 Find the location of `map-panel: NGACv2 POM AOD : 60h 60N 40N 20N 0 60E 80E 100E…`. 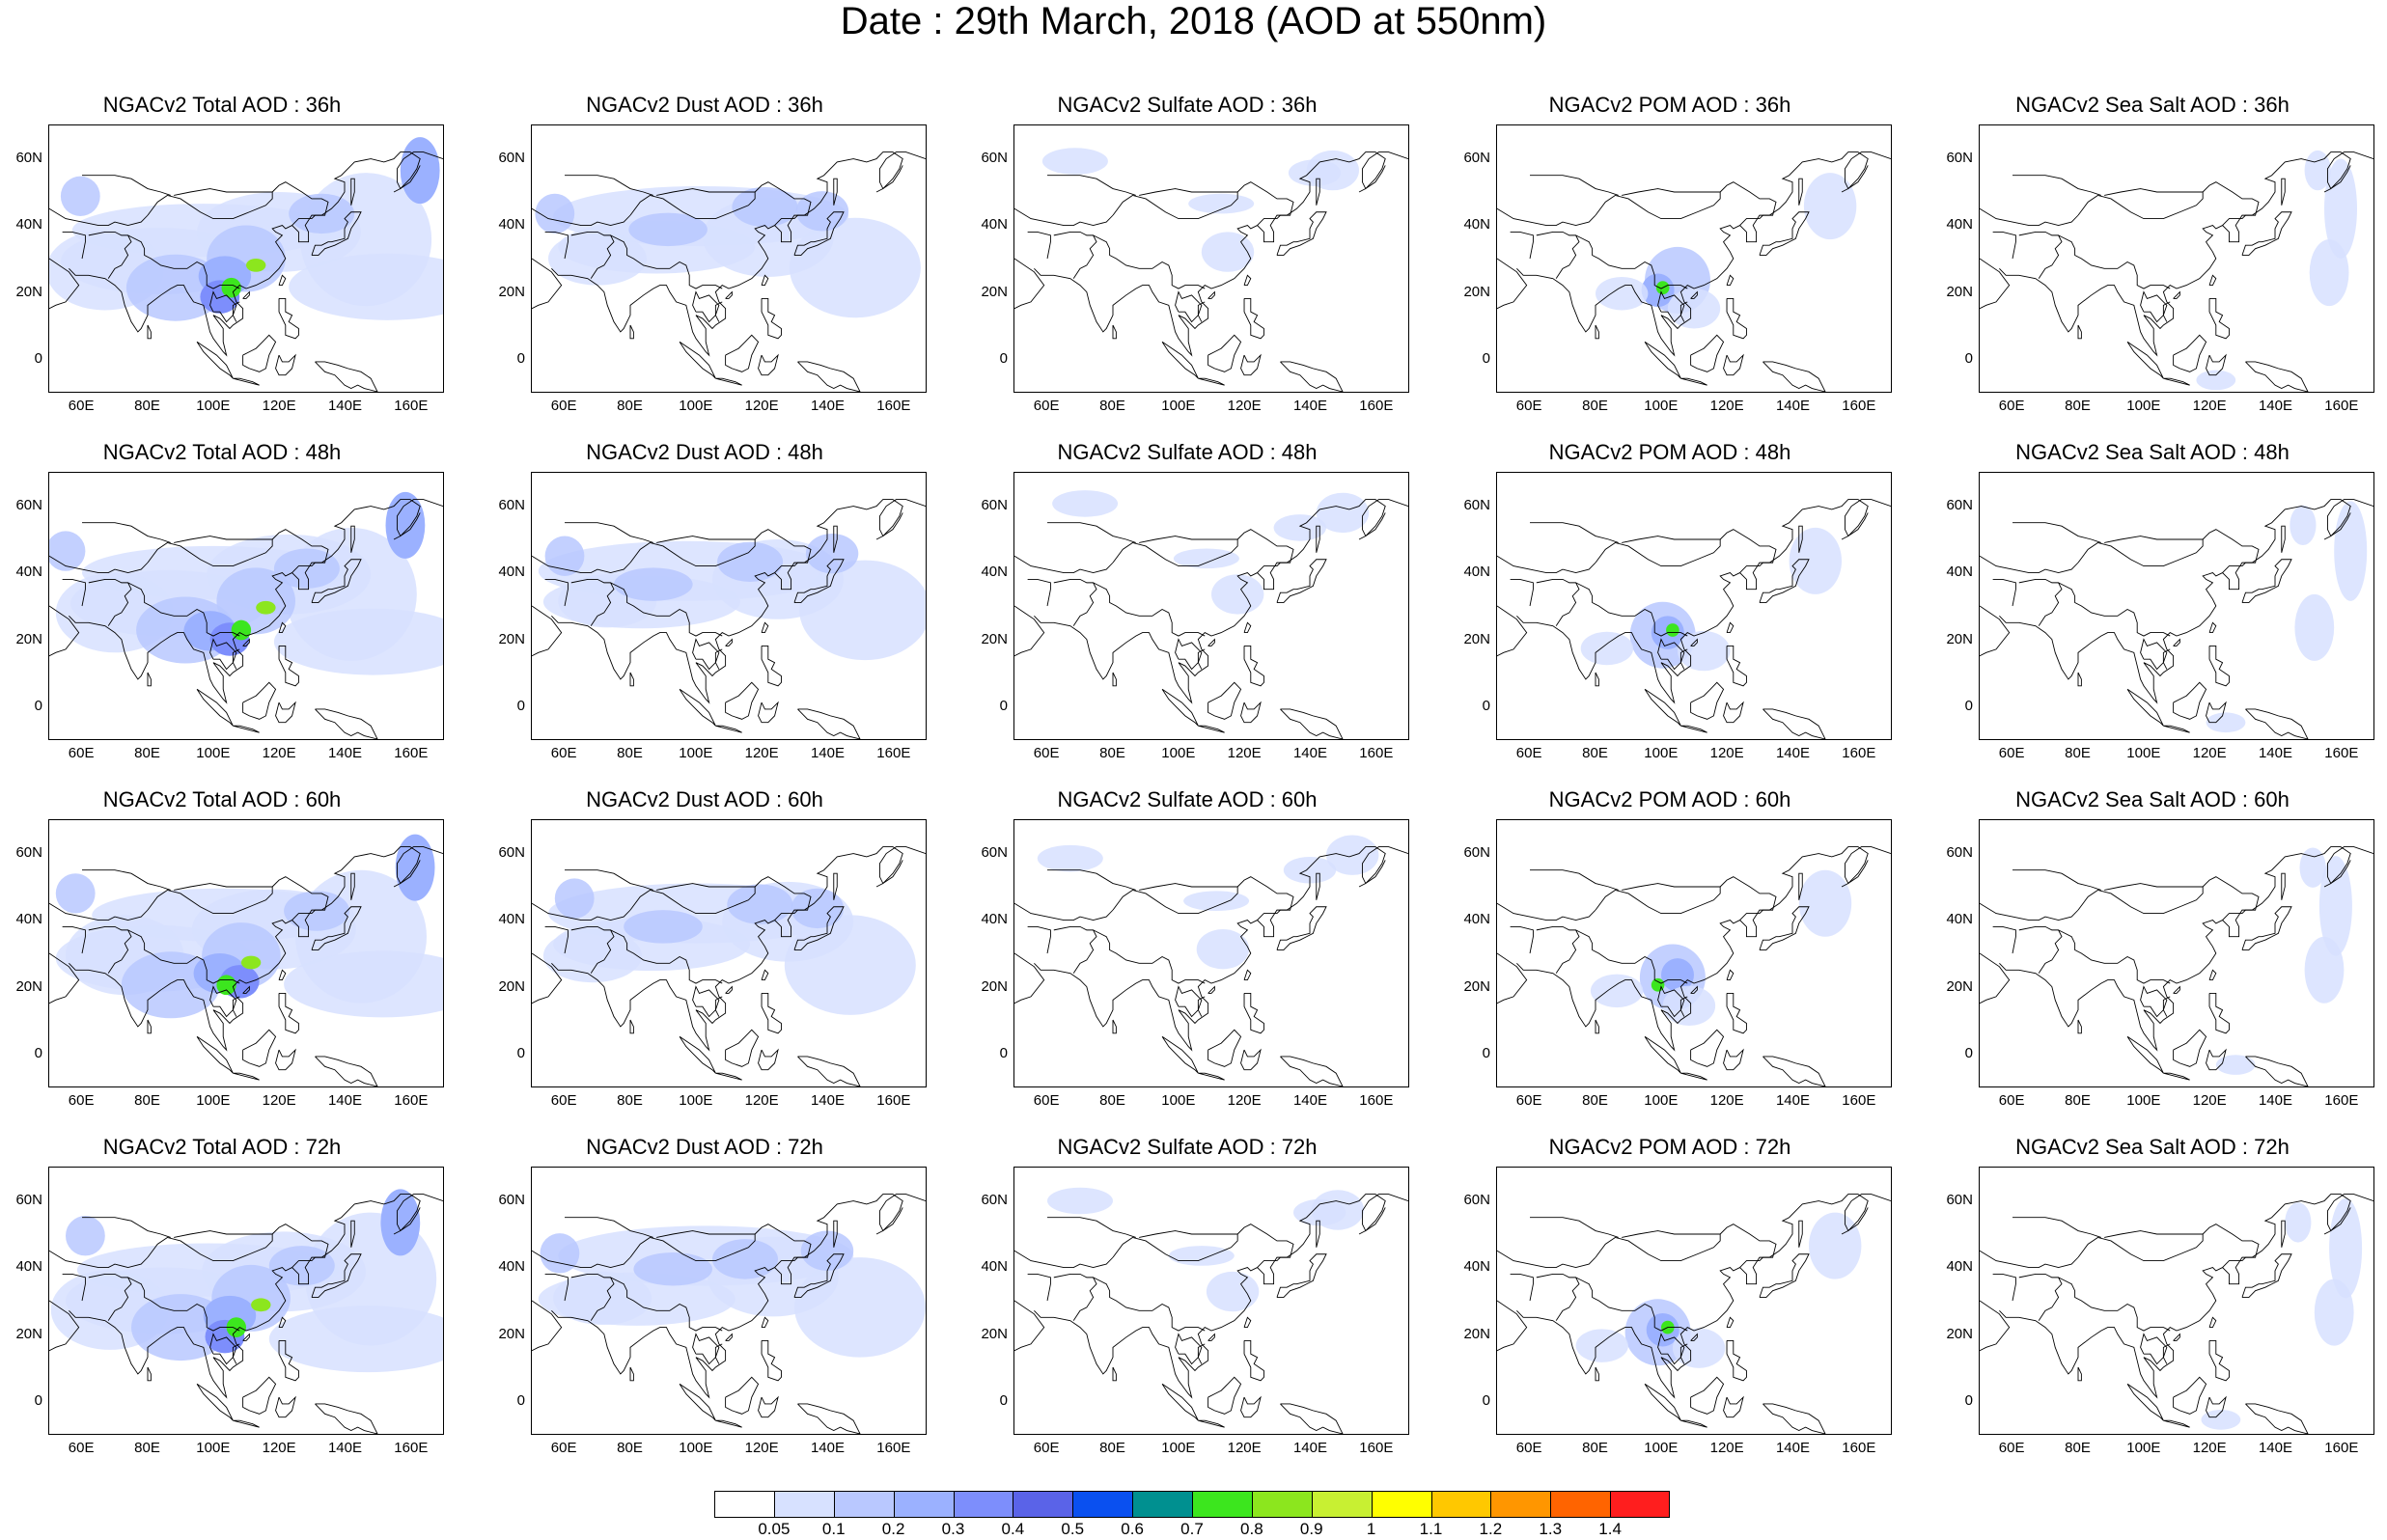

map-panel: NGACv2 POM AOD : 60h 60N 40N 20N 0 60E 80E 100E… is located at coordinates (1689, 964).